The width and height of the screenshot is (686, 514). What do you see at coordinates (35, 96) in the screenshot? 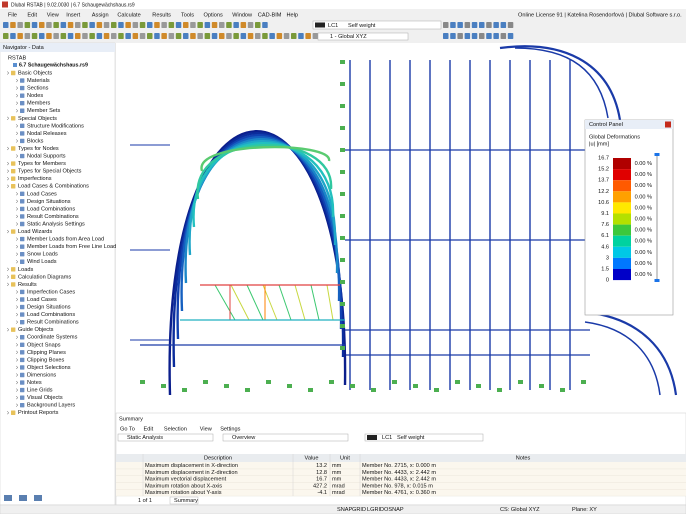
I see `tree-item: Nodes` at bounding box center [35, 96].